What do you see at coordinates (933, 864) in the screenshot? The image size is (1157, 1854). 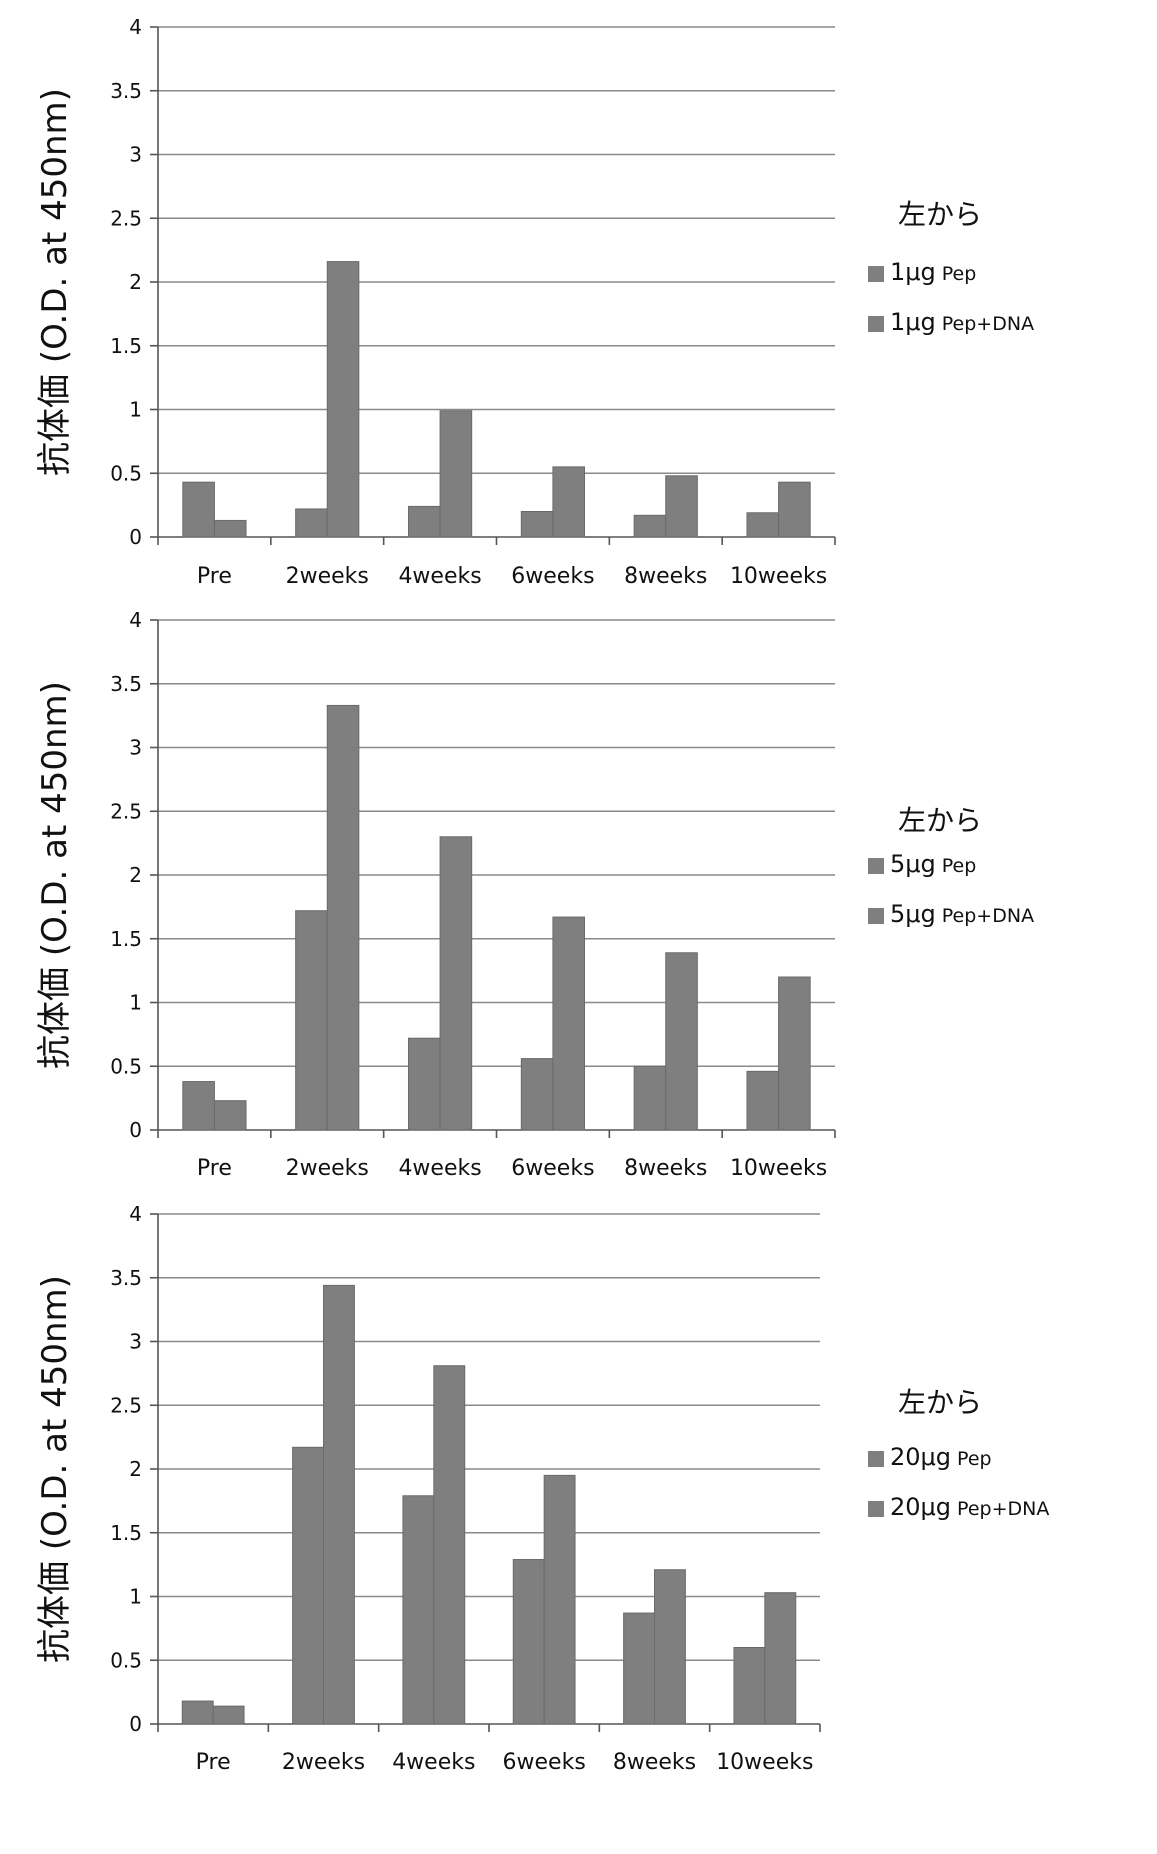 I see `legend-entry-1: 5μg Pep` at bounding box center [933, 864].